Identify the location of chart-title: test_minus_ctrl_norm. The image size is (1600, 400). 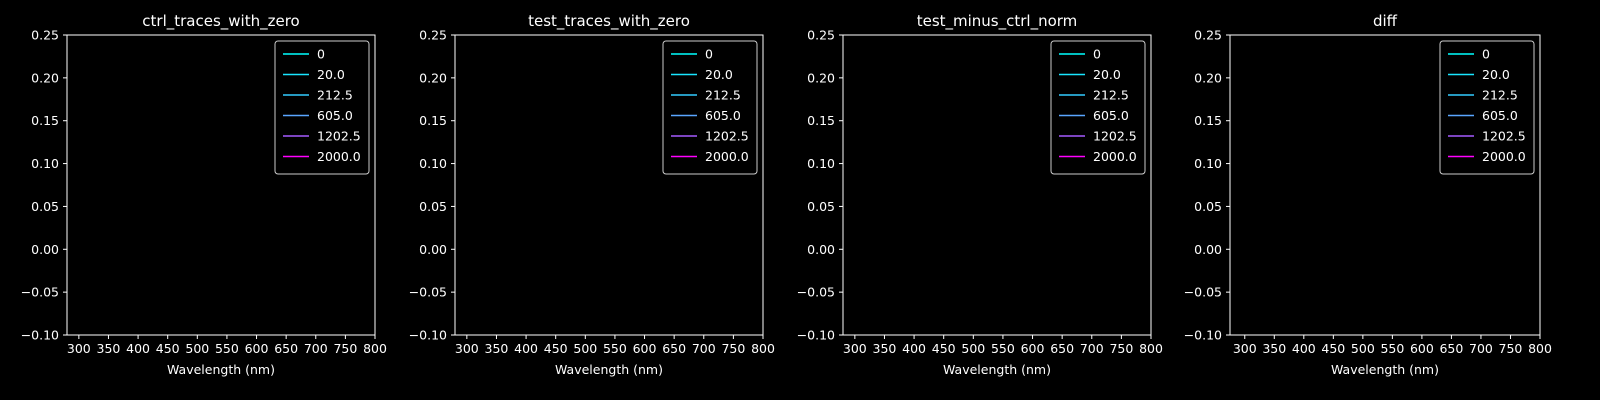
(997, 21).